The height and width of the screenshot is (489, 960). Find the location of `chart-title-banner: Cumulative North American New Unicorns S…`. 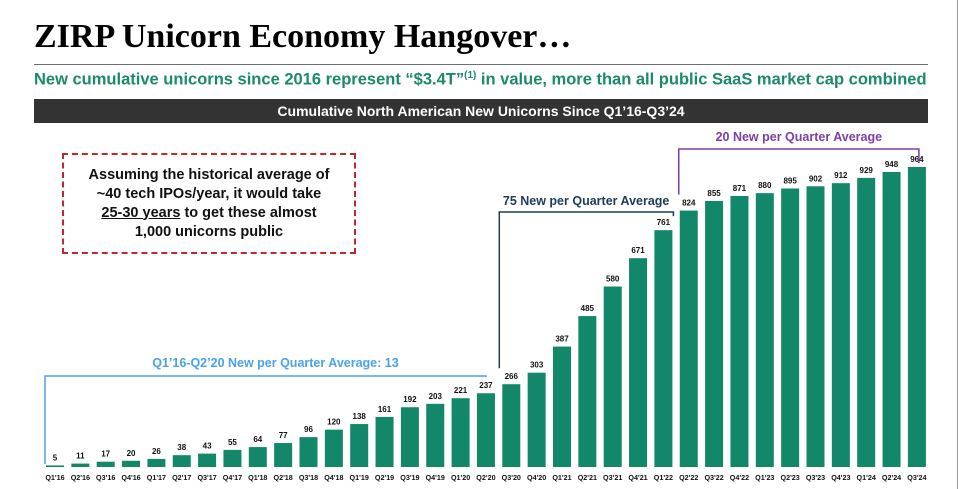

chart-title-banner: Cumulative North American New Unicorns S… is located at coordinates (481, 111).